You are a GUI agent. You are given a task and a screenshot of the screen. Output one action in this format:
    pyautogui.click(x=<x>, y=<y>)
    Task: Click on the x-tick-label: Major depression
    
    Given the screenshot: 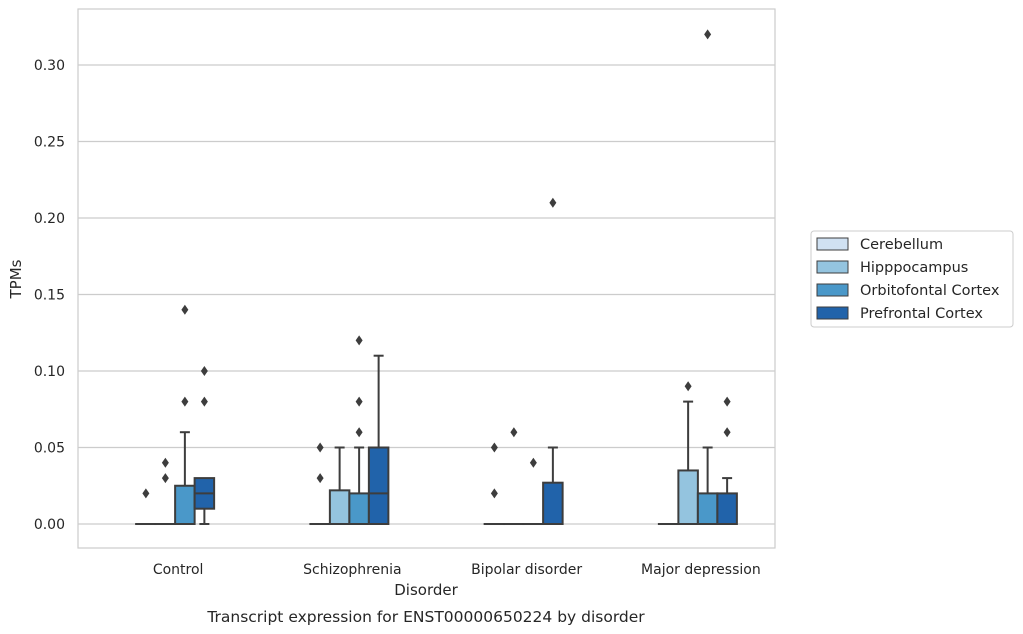 What is the action you would take?
    pyautogui.click(x=701, y=570)
    